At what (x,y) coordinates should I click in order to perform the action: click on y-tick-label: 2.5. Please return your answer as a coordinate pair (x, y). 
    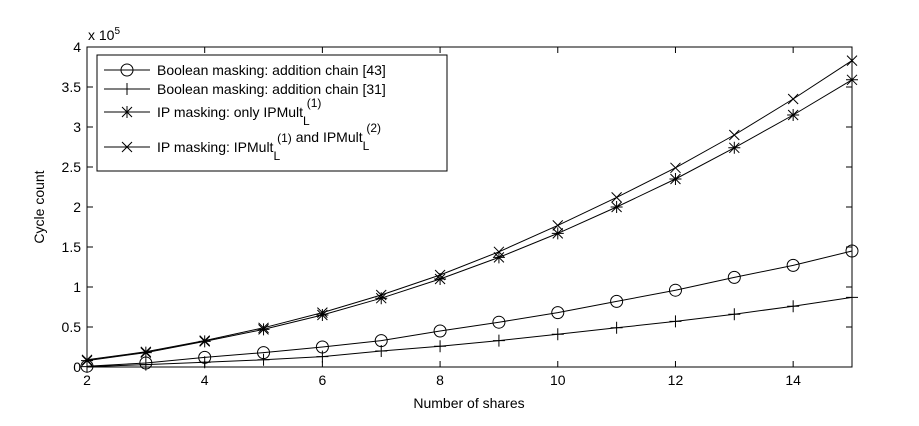
    Looking at the image, I should click on (72, 167).